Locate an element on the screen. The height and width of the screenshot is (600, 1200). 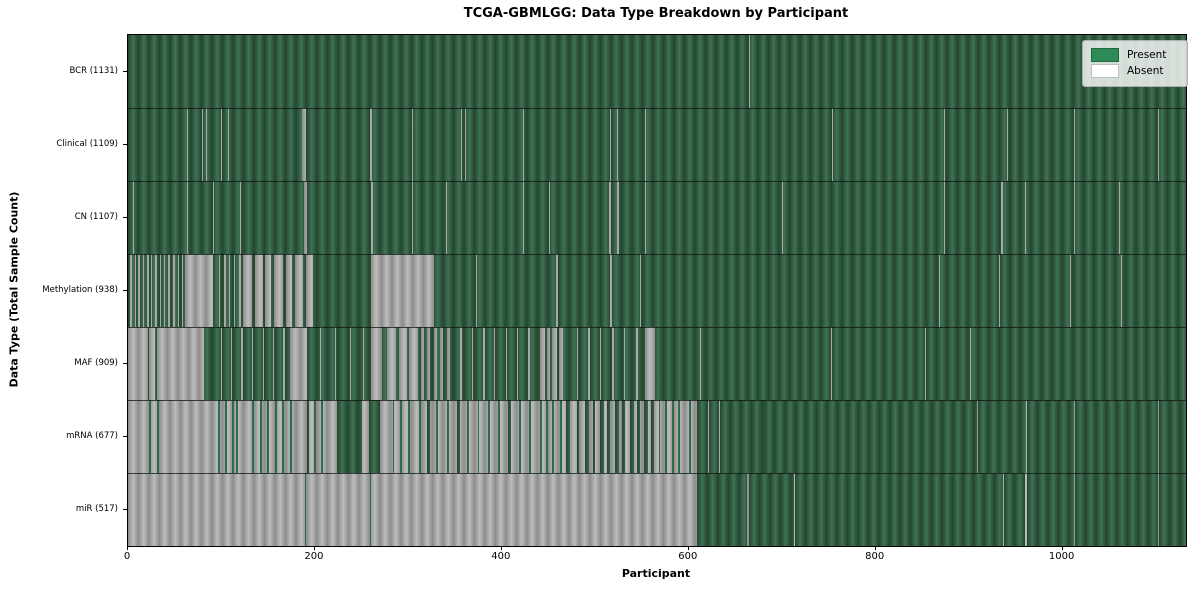
x-tick-label-0: 0 is located at coordinates (127, 556).